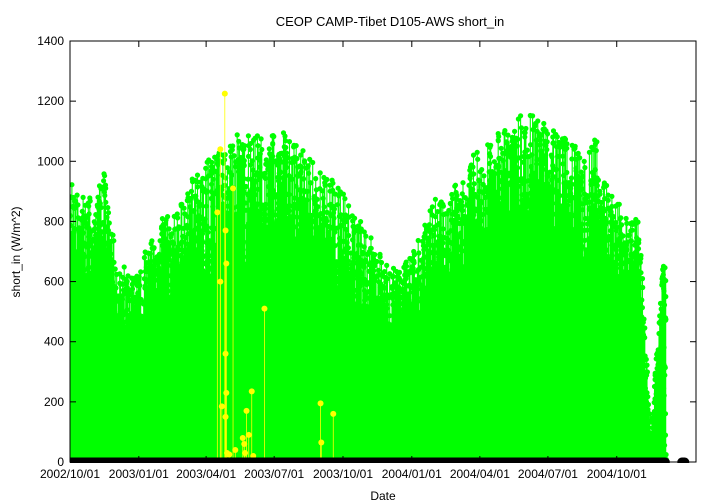  I want to click on x-tick-label: 2004/01/01, so click(412, 474).